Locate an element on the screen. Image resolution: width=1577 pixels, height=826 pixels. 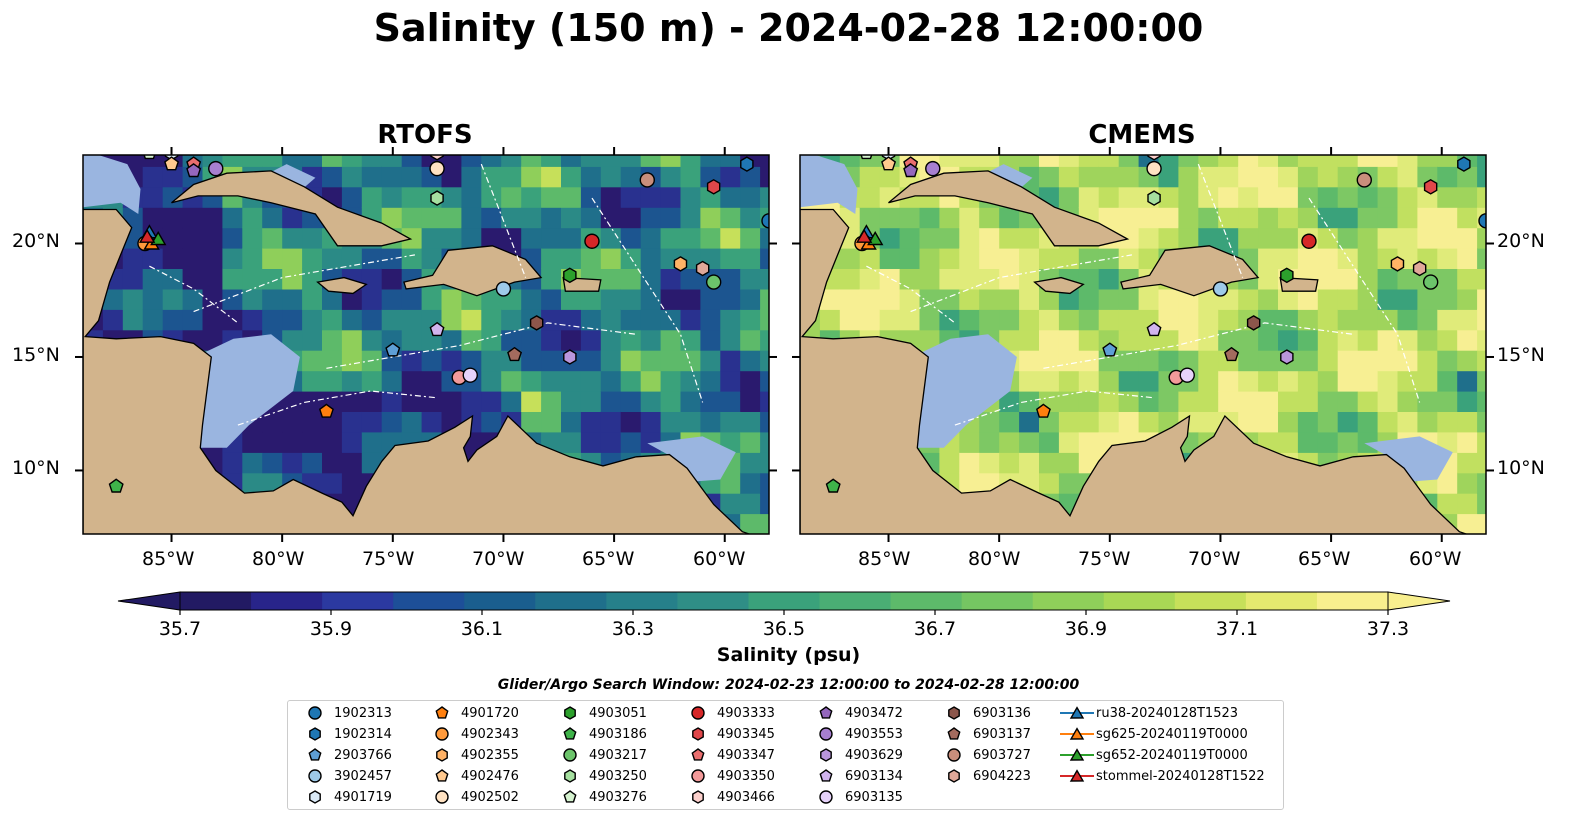
lon-label-70w-left: 70°W is located at coordinates (498, 559).